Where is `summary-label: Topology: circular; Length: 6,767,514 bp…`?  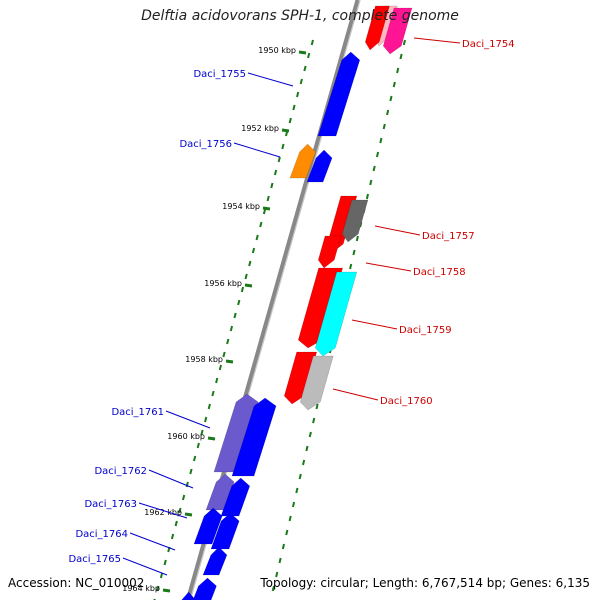
summary-label: Topology: circular; Length: 6,767,514 bp… is located at coordinates (425, 583).